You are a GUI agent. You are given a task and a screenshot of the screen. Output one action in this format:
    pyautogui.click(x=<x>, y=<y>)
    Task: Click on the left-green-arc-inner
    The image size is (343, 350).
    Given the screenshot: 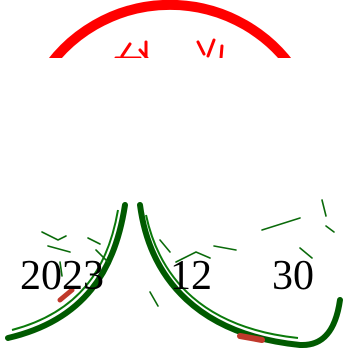 What is the action you would take?
    pyautogui.click(x=65, y=270)
    